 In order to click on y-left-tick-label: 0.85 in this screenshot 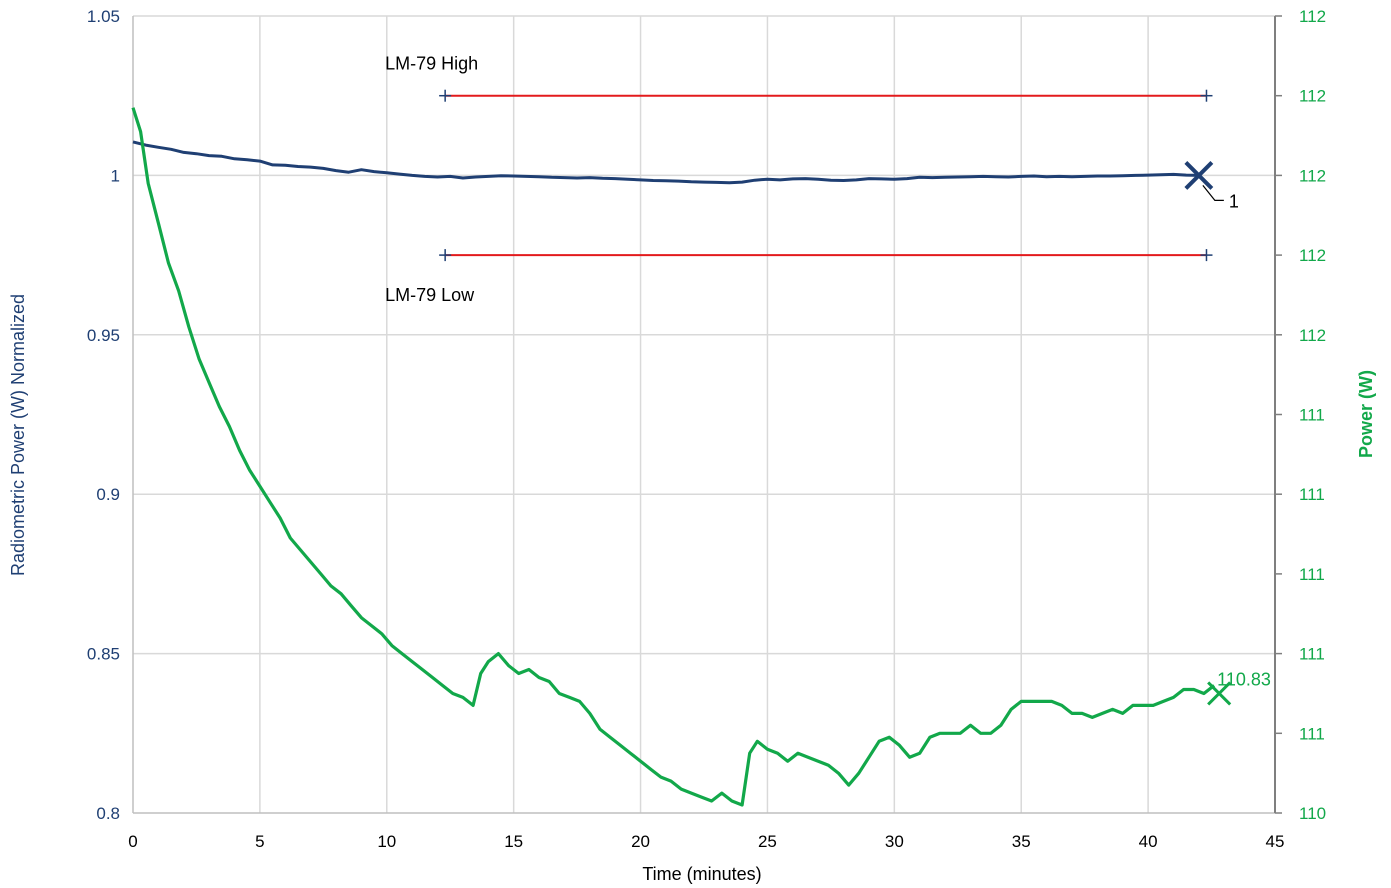, I will do `click(103, 654)`.